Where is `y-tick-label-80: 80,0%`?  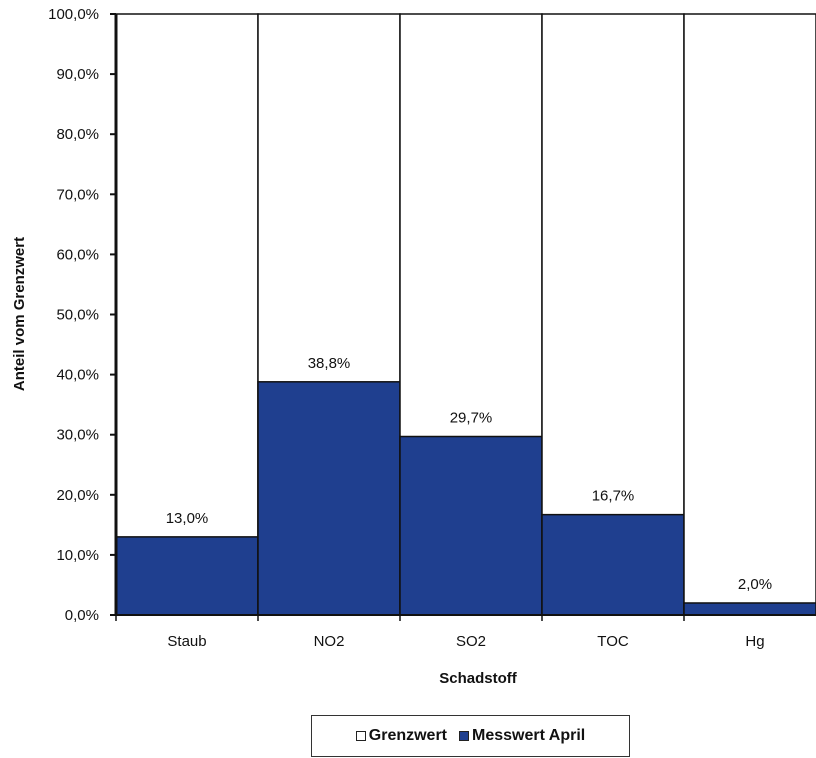 y-tick-label-80: 80,0% is located at coordinates (77, 134).